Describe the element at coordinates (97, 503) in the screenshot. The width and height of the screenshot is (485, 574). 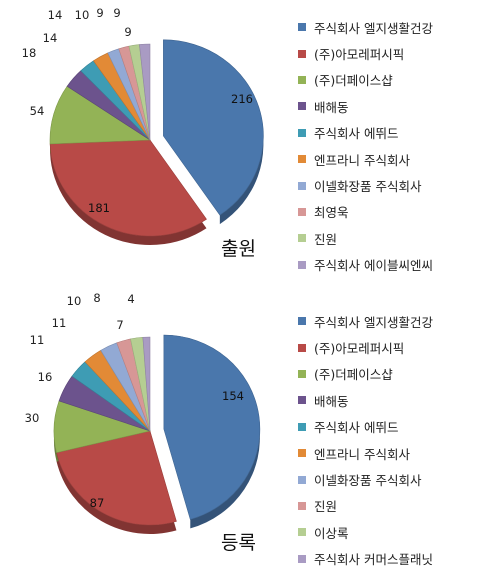
I see `slice-value-label: 87` at that location.